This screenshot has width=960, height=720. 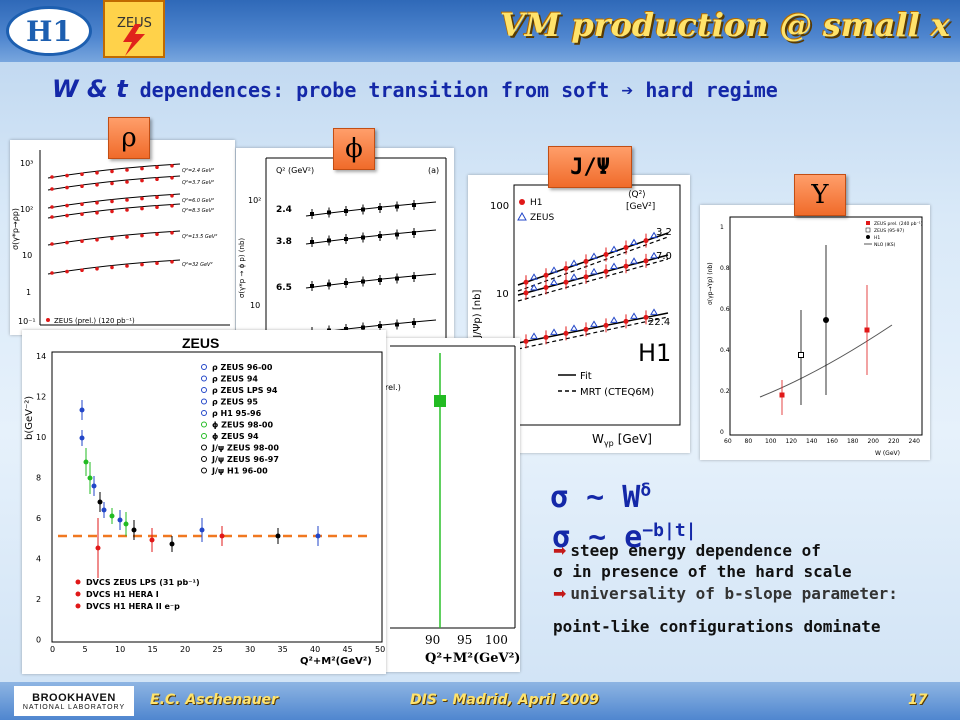 I want to click on rho-q2-label: Q²=6.0 GeV², so click(x=198, y=201).